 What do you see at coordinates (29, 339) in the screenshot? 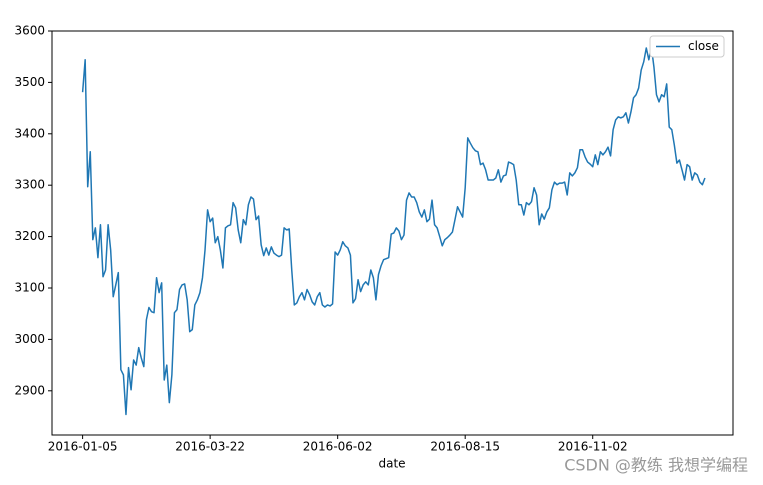
I see `y-tick-label: 3000` at bounding box center [29, 339].